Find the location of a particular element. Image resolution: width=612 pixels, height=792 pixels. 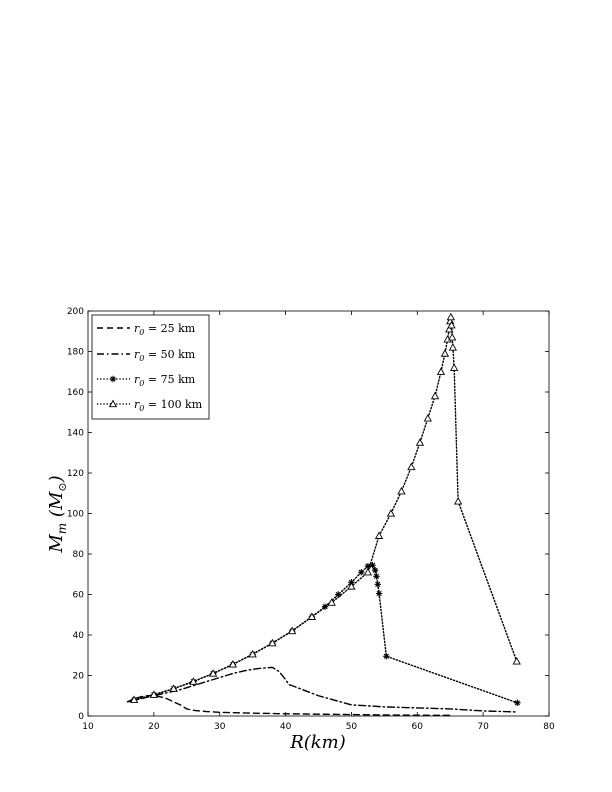

x-tick-label: 40 is located at coordinates (286, 727).